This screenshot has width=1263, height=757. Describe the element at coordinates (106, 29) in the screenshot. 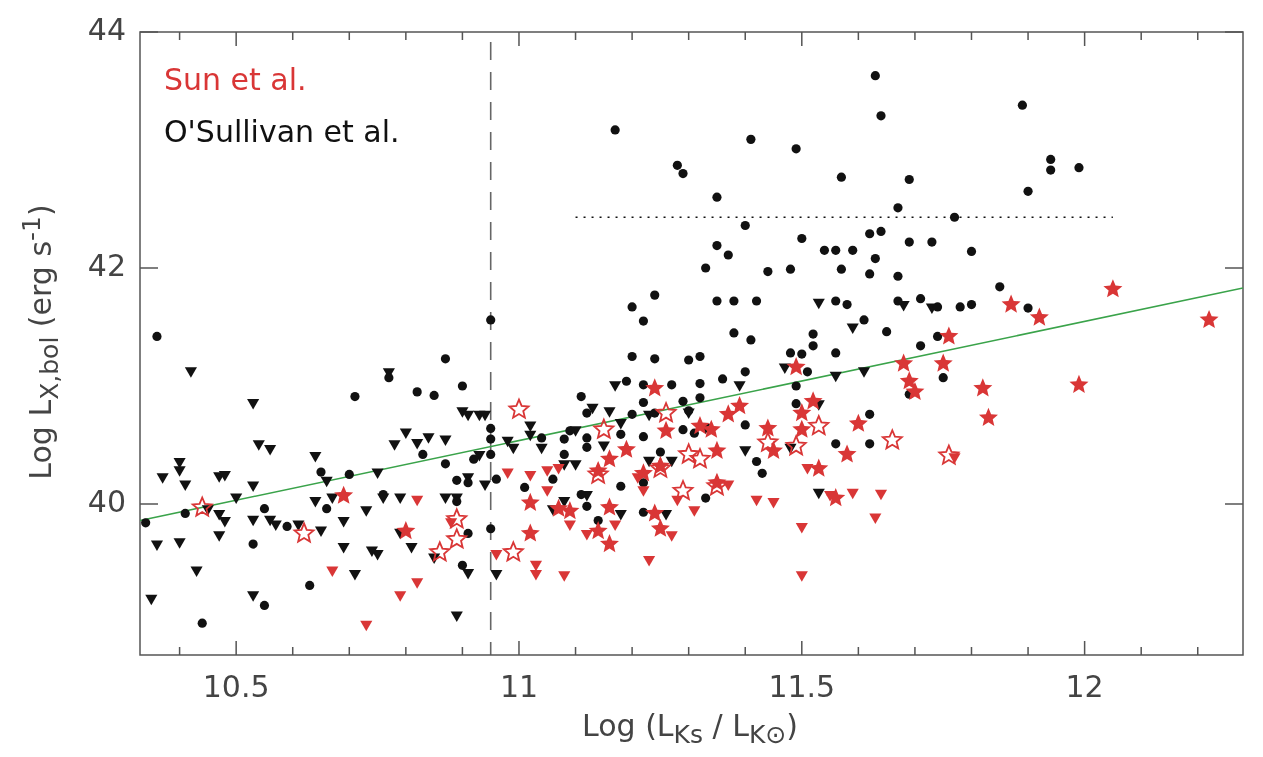

I see `y-tick-label: 44` at that location.